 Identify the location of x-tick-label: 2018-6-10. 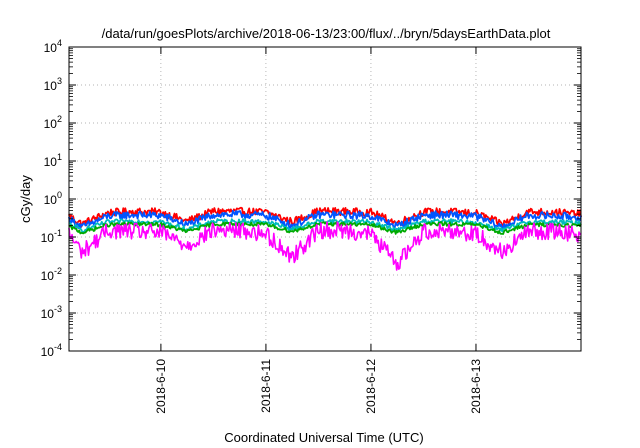
(161, 386).